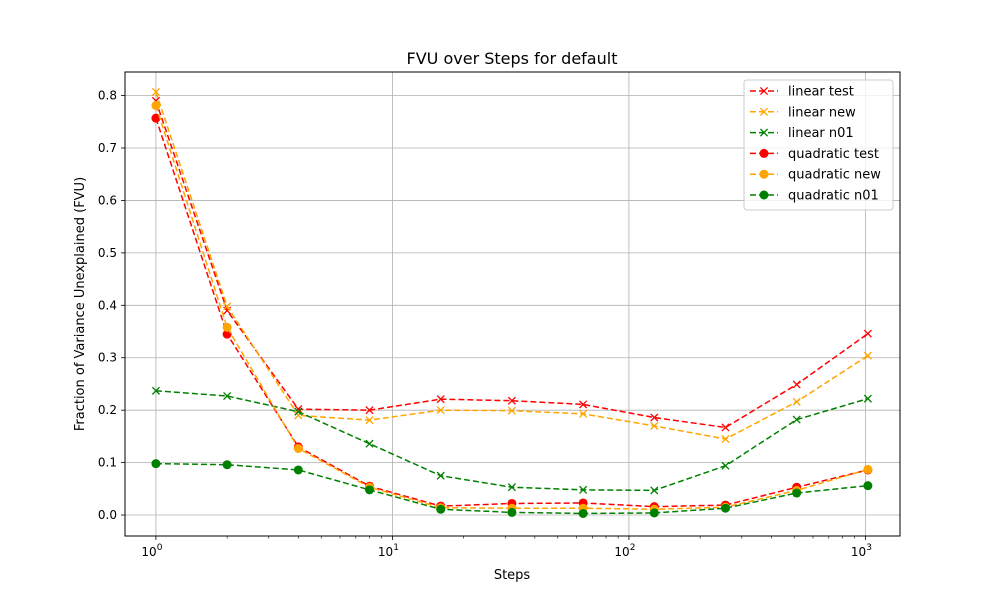  What do you see at coordinates (107, 200) in the screenshot?
I see `y-tick-label: 0.6` at bounding box center [107, 200].